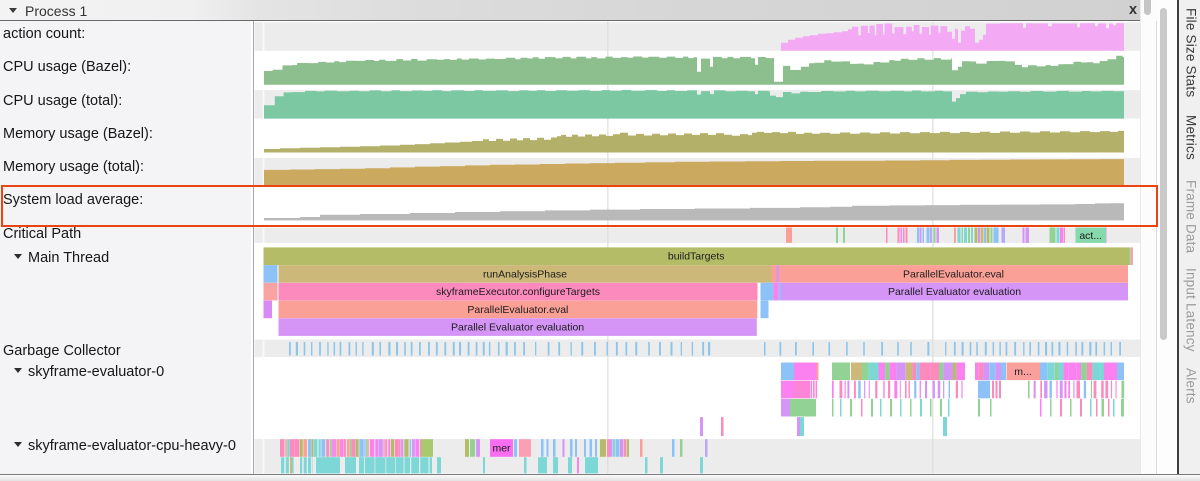  Describe the element at coordinates (501, 449) in the screenshot. I see `svg-text: mer` at that location.